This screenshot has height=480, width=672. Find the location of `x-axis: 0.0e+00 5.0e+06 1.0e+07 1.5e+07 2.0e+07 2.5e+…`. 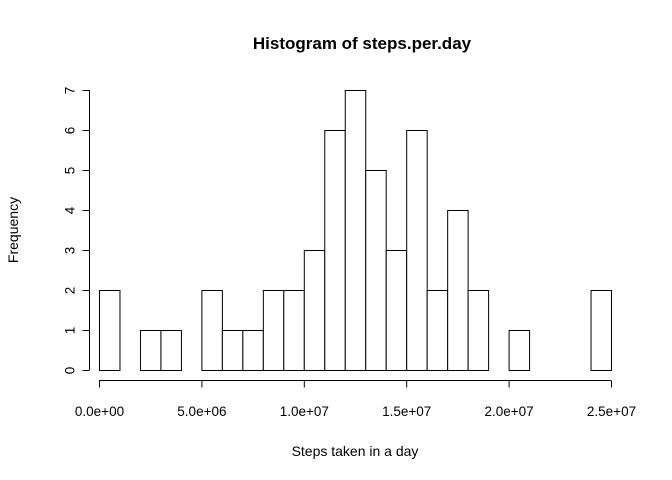

x-axis: 0.0e+00 5.0e+06 1.0e+07 1.5e+07 2.0e+07 2.5e+… is located at coordinates (355, 399).